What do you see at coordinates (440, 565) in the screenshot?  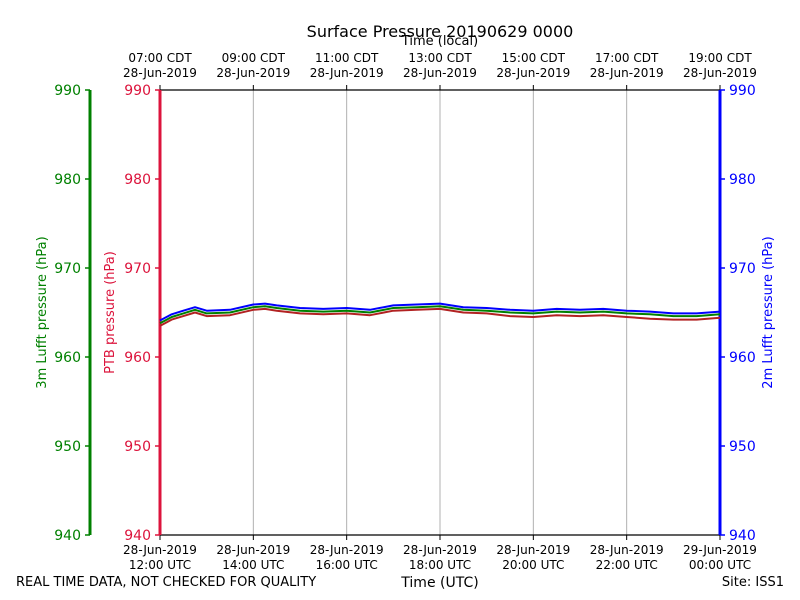 I see `x-tick-label-bottom-time: 18:00 UTC` at bounding box center [440, 565].